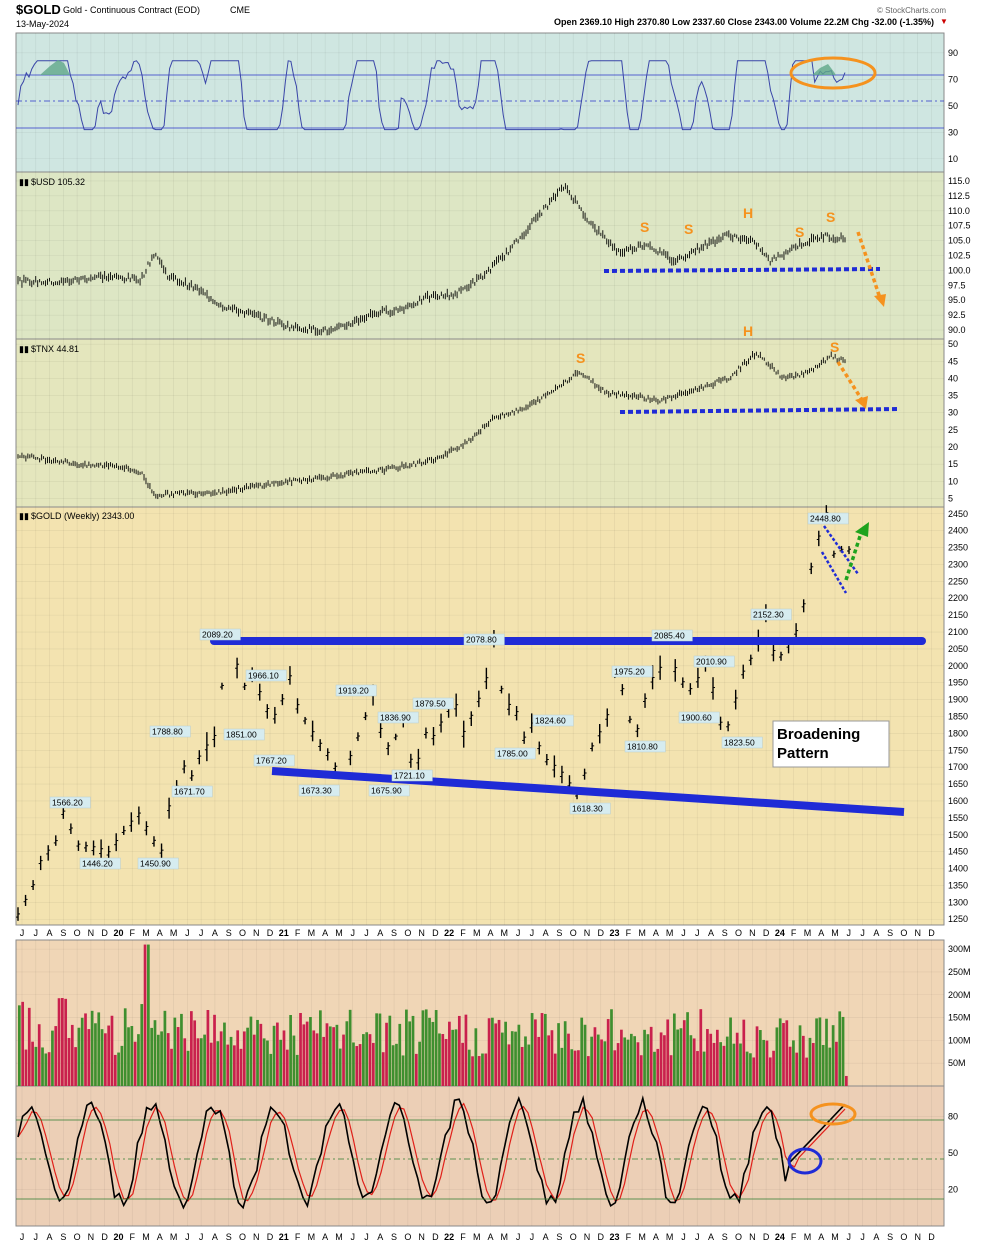 This screenshot has width=990, height=1248. Describe the element at coordinates (580, 358) in the screenshot. I see `tnx-pattern-s1: S` at that location.